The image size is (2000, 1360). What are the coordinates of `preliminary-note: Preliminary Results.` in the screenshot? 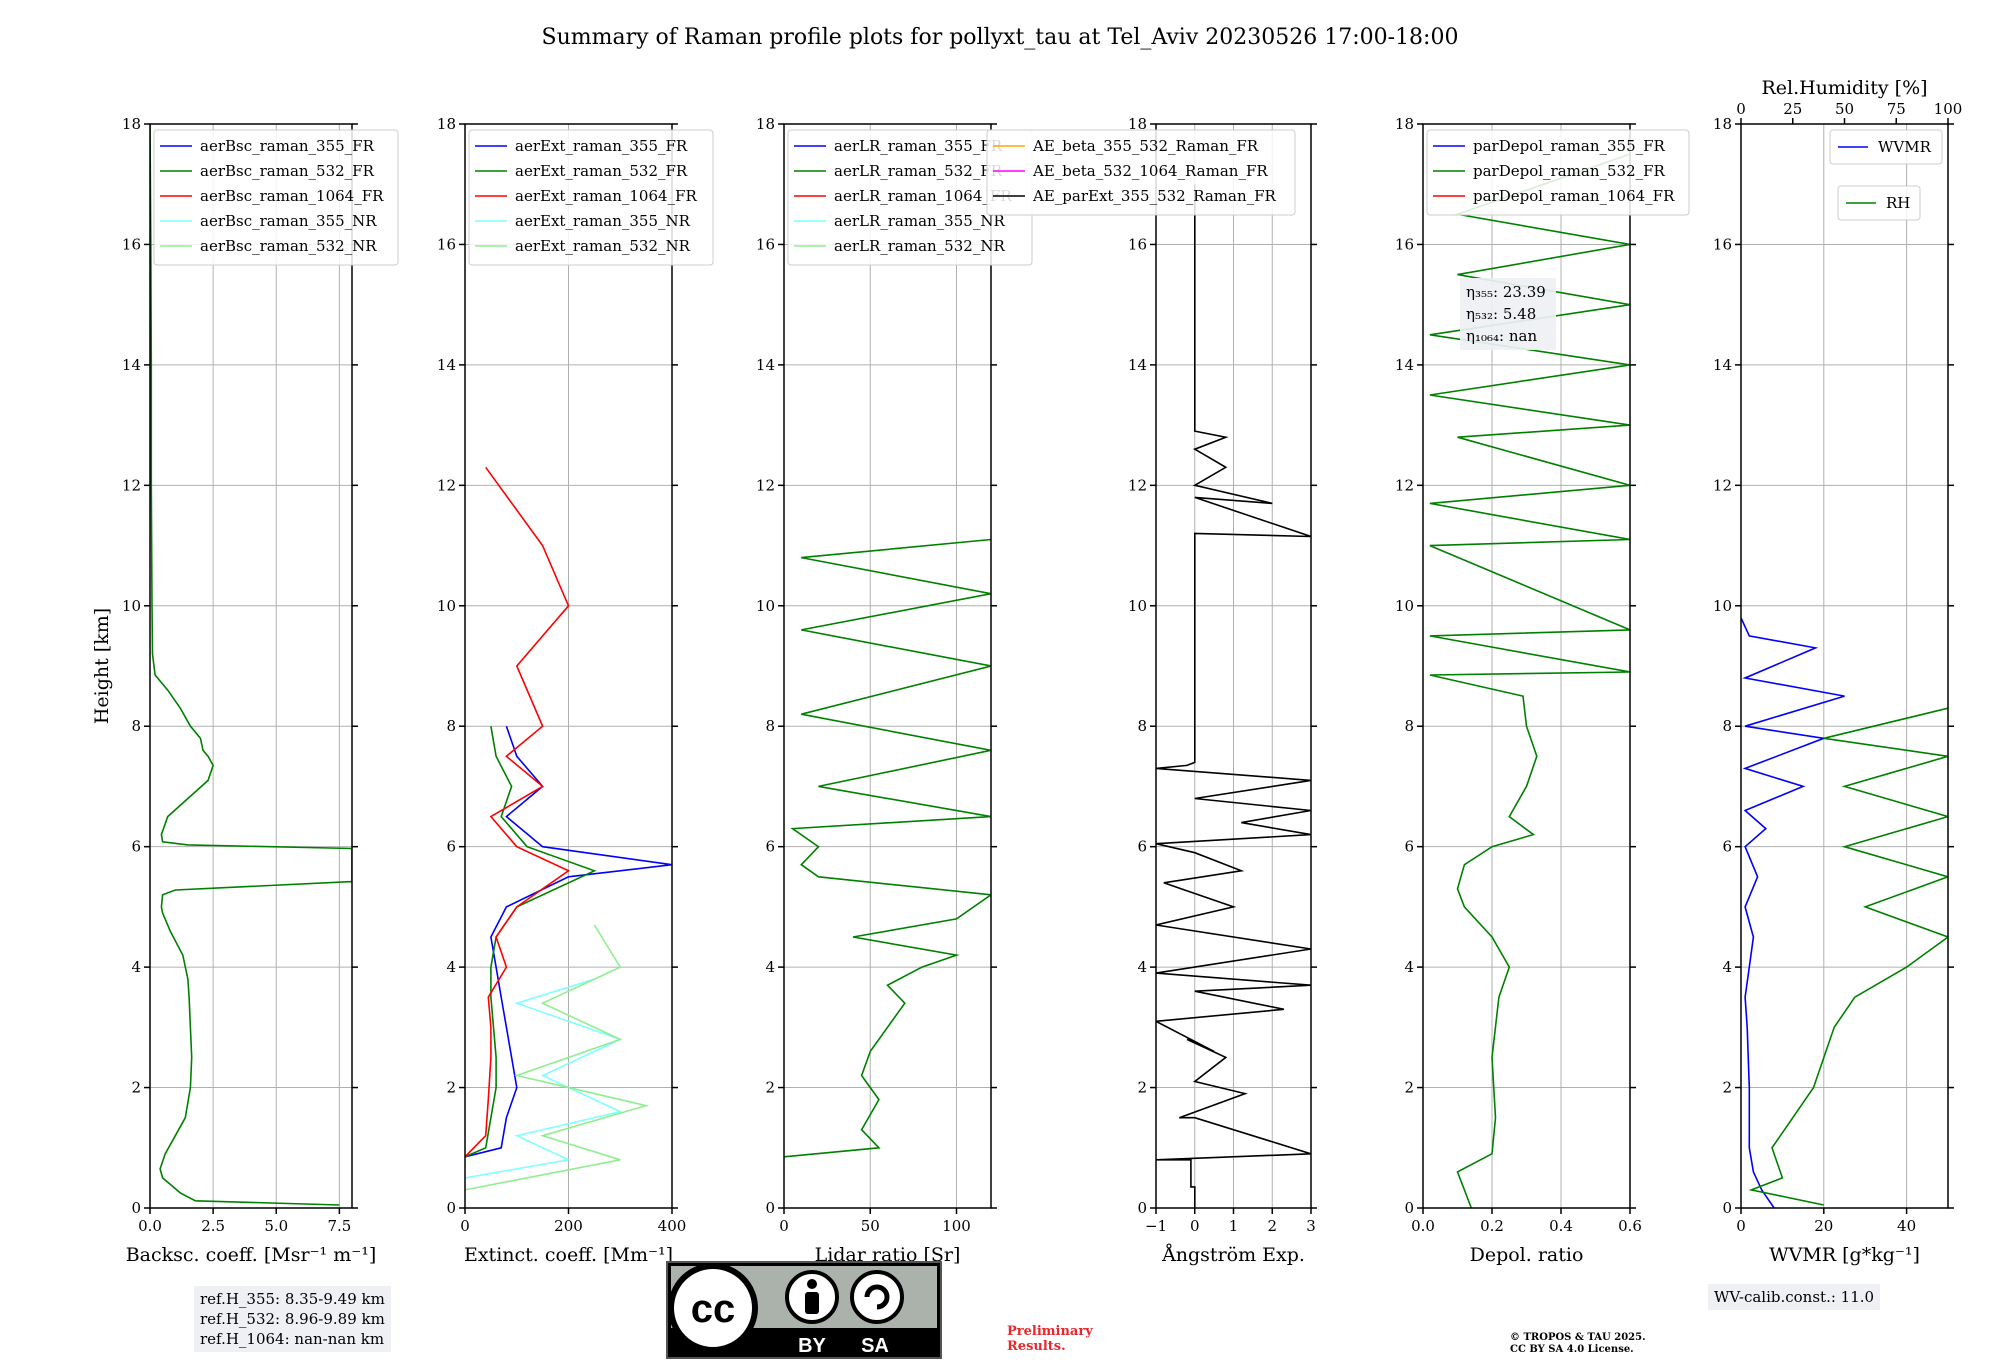 It's located at (1050, 1339).